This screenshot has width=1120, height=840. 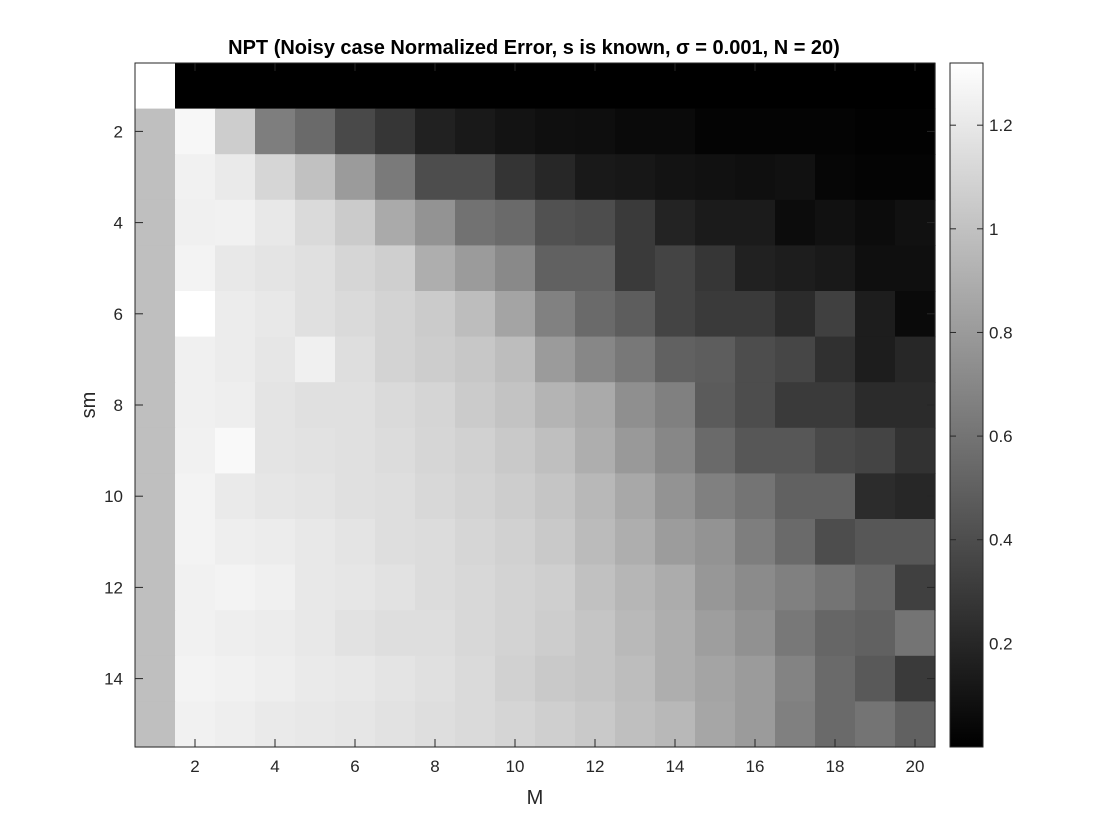 What do you see at coordinates (1001, 125) in the screenshot?
I see `colorbar-tick-label: 1.2` at bounding box center [1001, 125].